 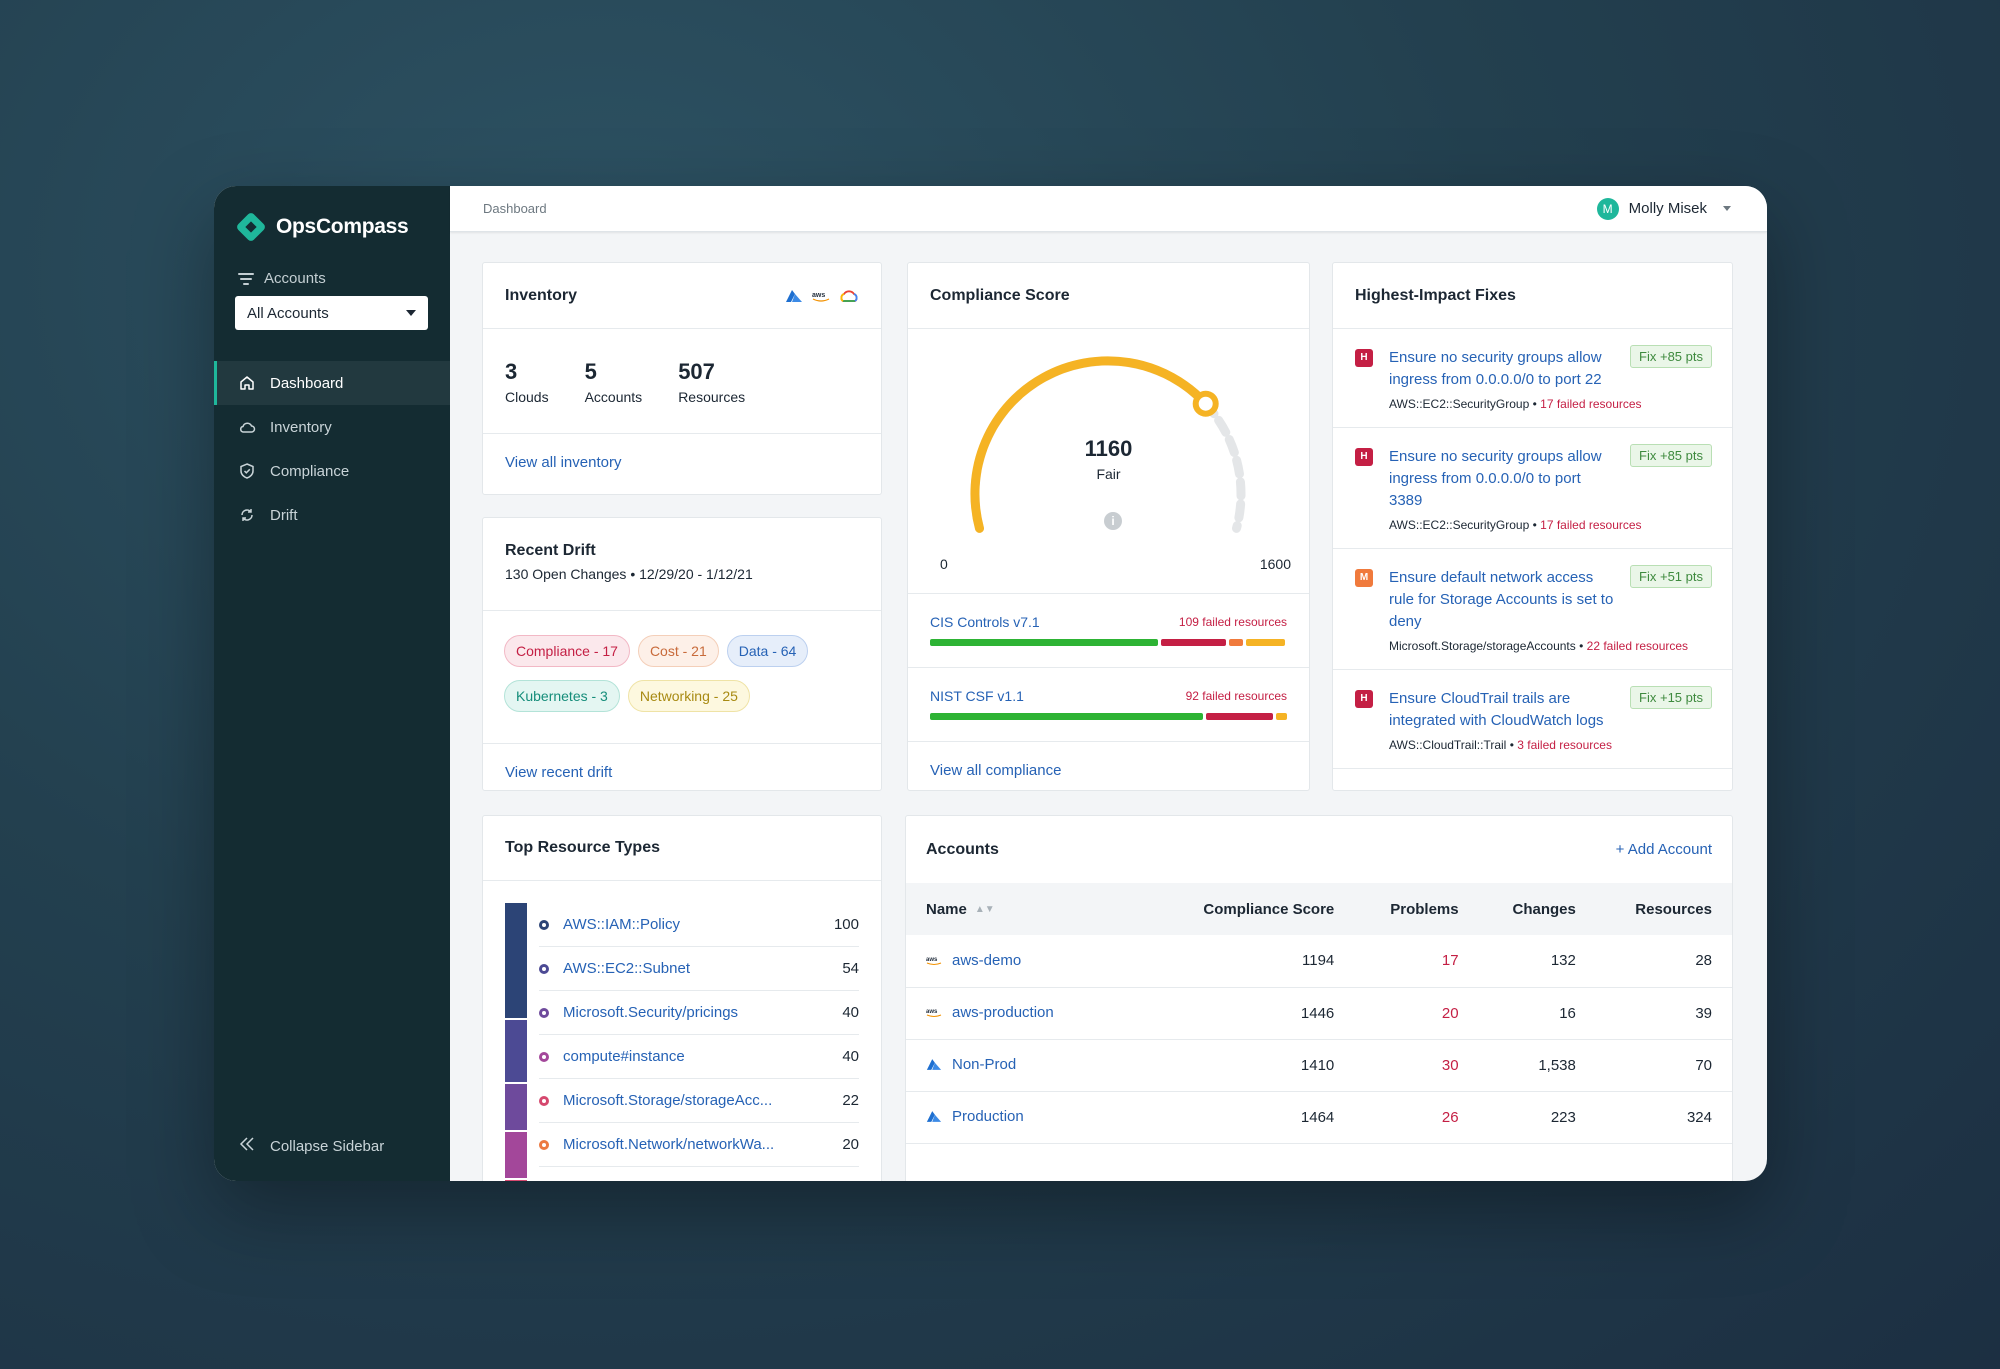 I want to click on resource-type-row: Microsoft.Storage/storageAcc... 22, so click(x=699, y=1101).